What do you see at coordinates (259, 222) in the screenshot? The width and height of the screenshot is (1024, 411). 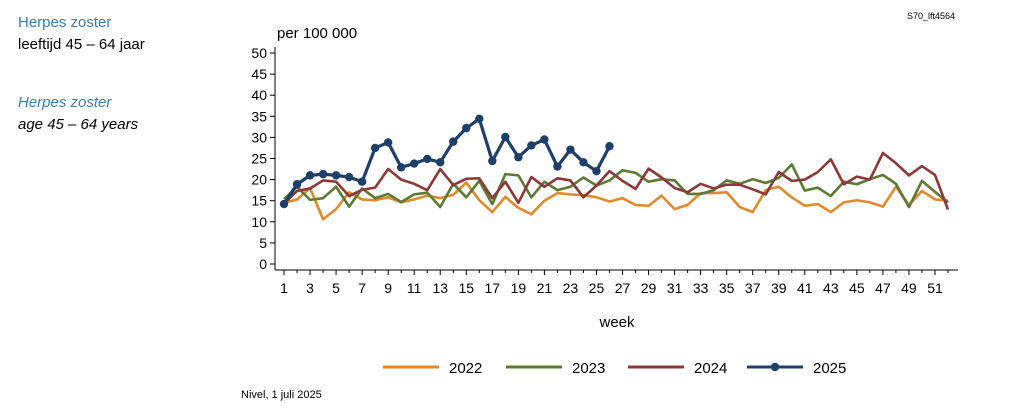 I see `y-tick-label: 10` at bounding box center [259, 222].